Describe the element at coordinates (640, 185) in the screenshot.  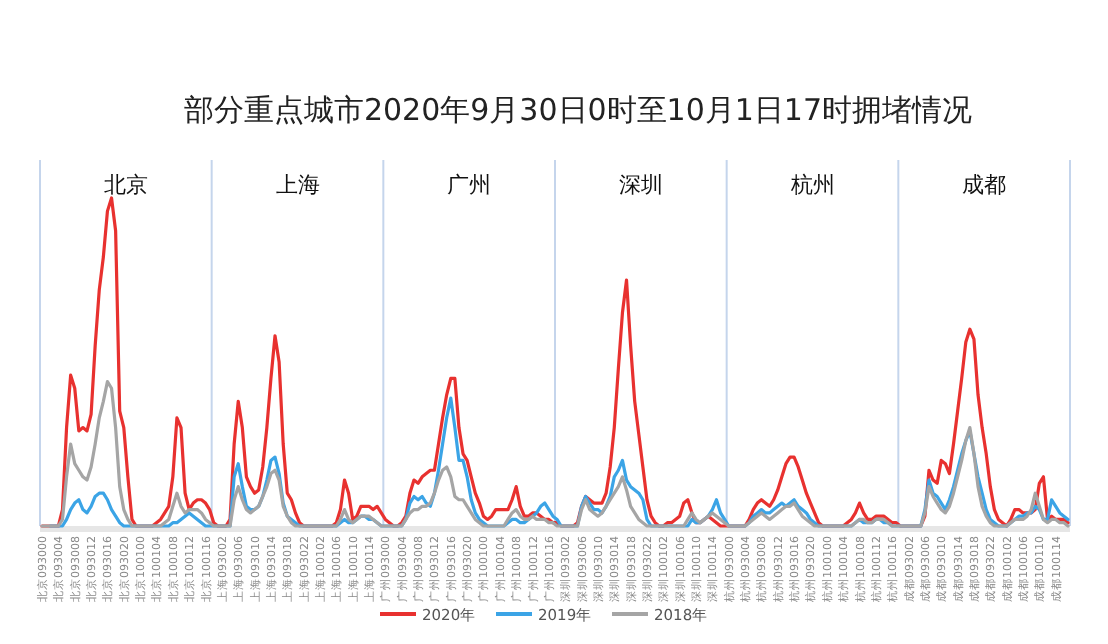
I see `annotation: 深圳` at that location.